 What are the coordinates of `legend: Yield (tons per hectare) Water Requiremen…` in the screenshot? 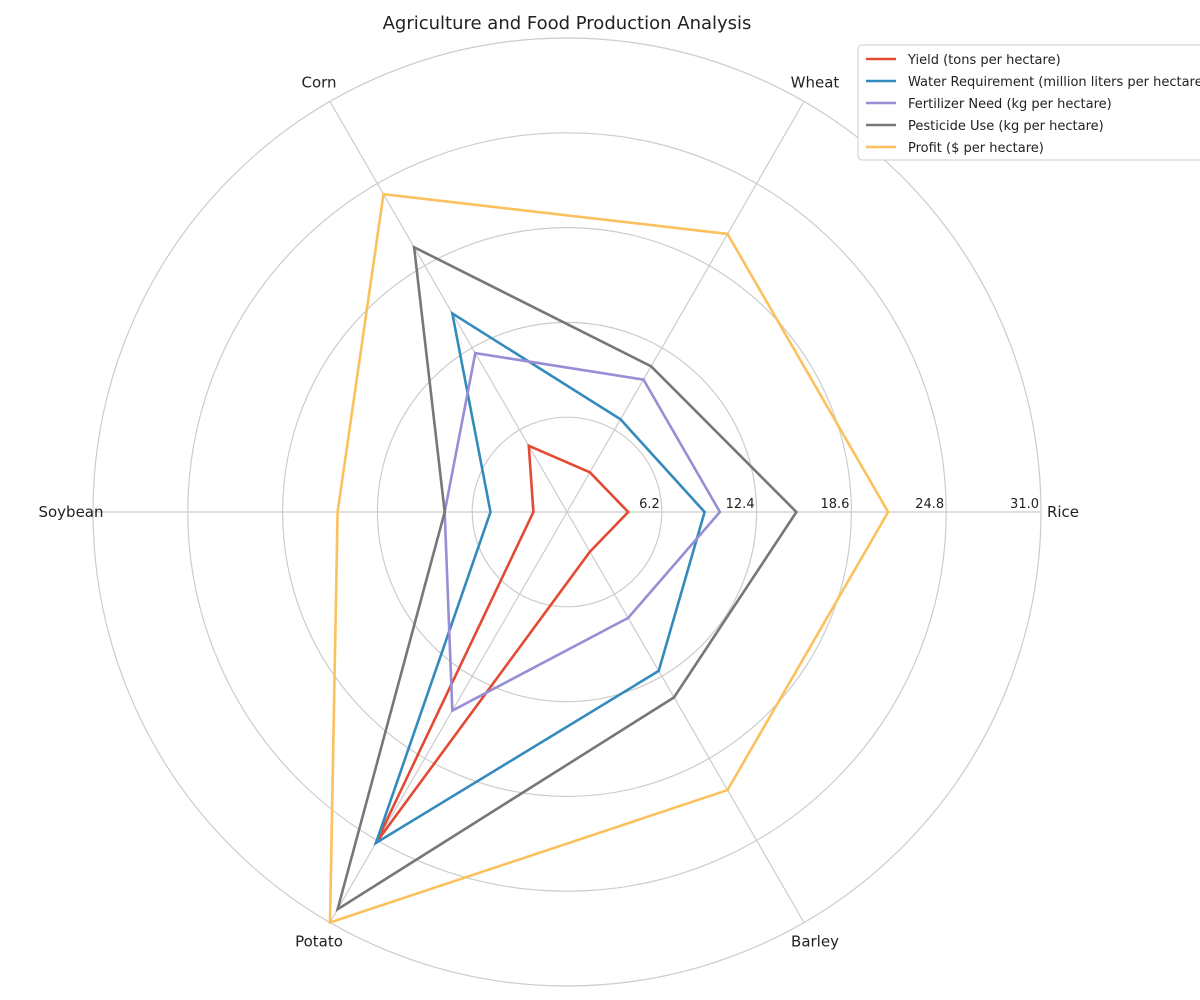 It's located at (1028, 102).